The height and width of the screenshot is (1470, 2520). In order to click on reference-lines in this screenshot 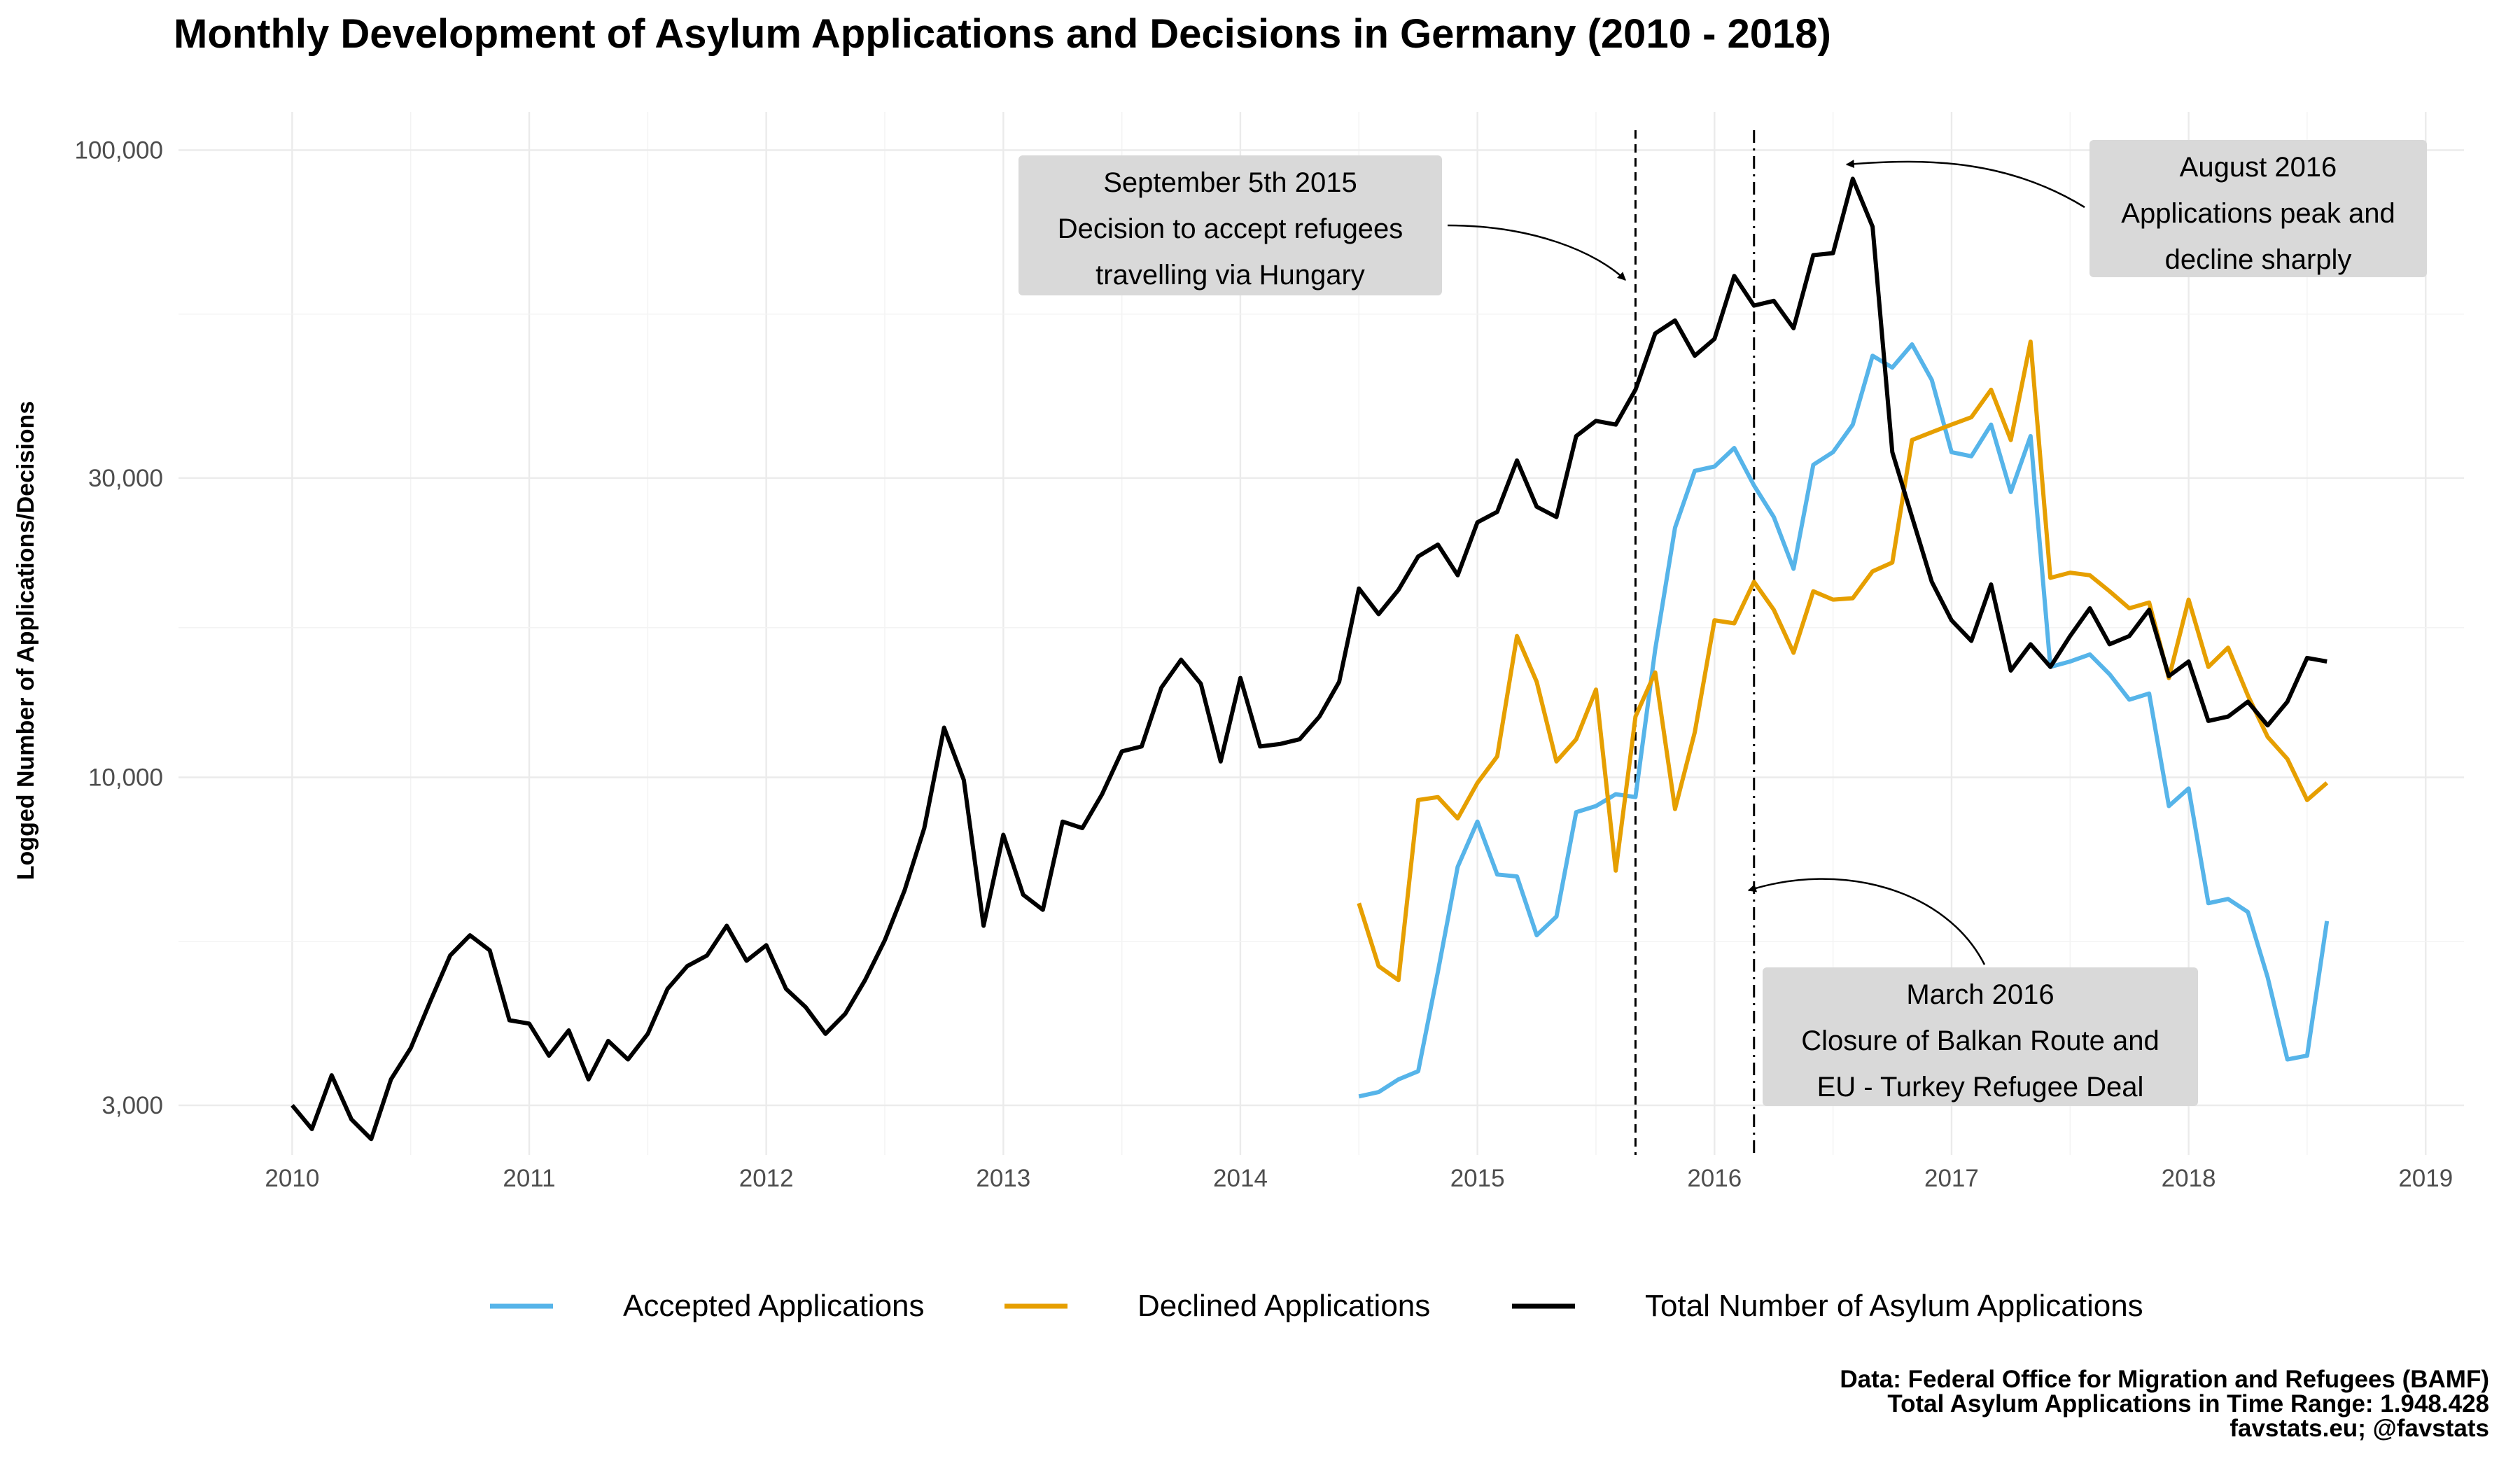, I will do `click(1695, 642)`.